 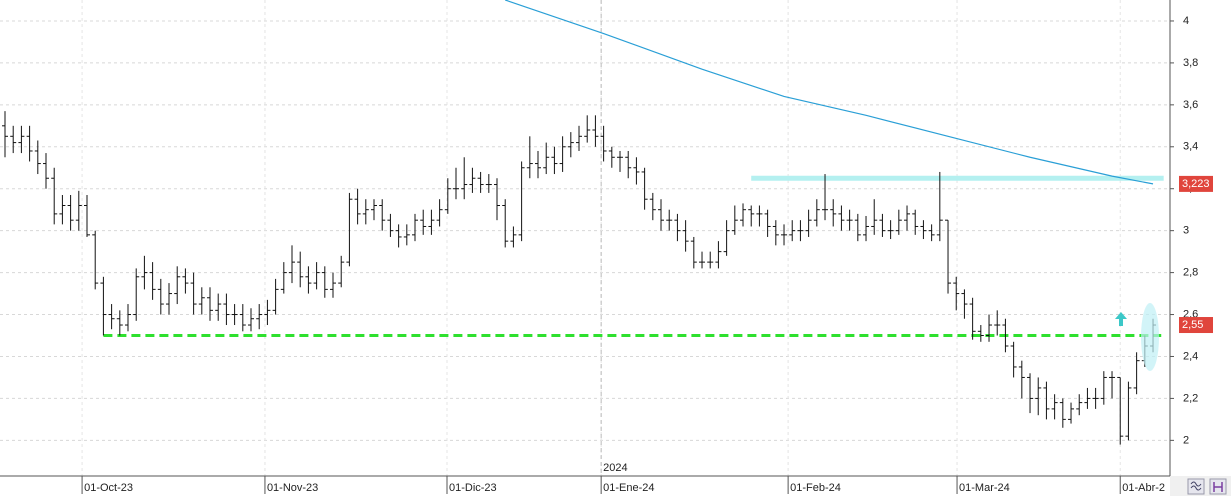 I want to click on price-label: 2,55, so click(x=1192, y=325).